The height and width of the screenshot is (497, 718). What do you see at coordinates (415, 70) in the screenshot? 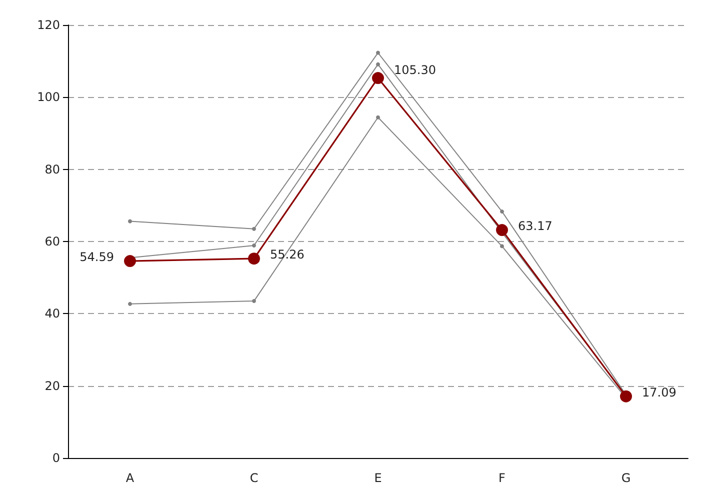
I see `data-label: 105.30` at bounding box center [415, 70].